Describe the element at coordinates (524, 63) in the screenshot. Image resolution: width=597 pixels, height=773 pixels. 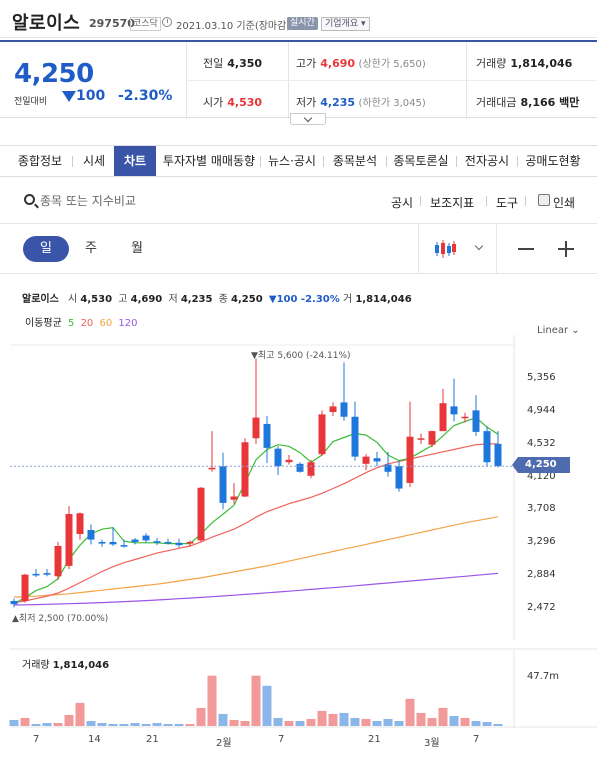
I see `volume: 거래량 1,814,046` at that location.